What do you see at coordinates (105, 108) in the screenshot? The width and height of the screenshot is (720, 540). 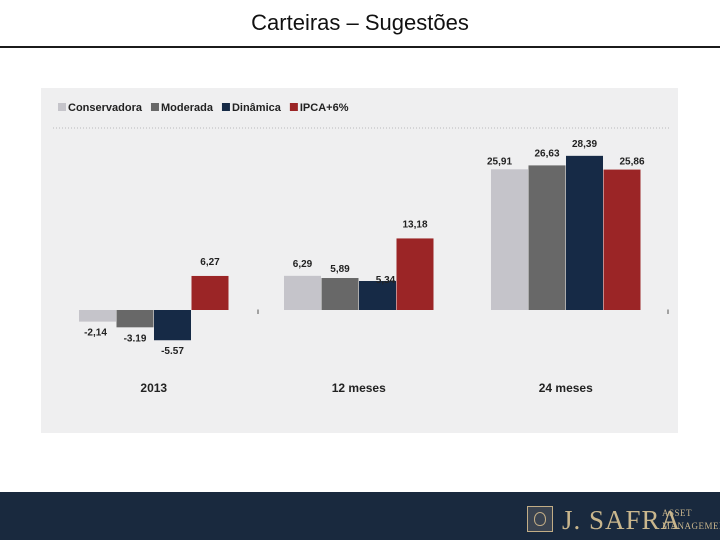 I see `legend-label-0: Conservadora` at bounding box center [105, 108].